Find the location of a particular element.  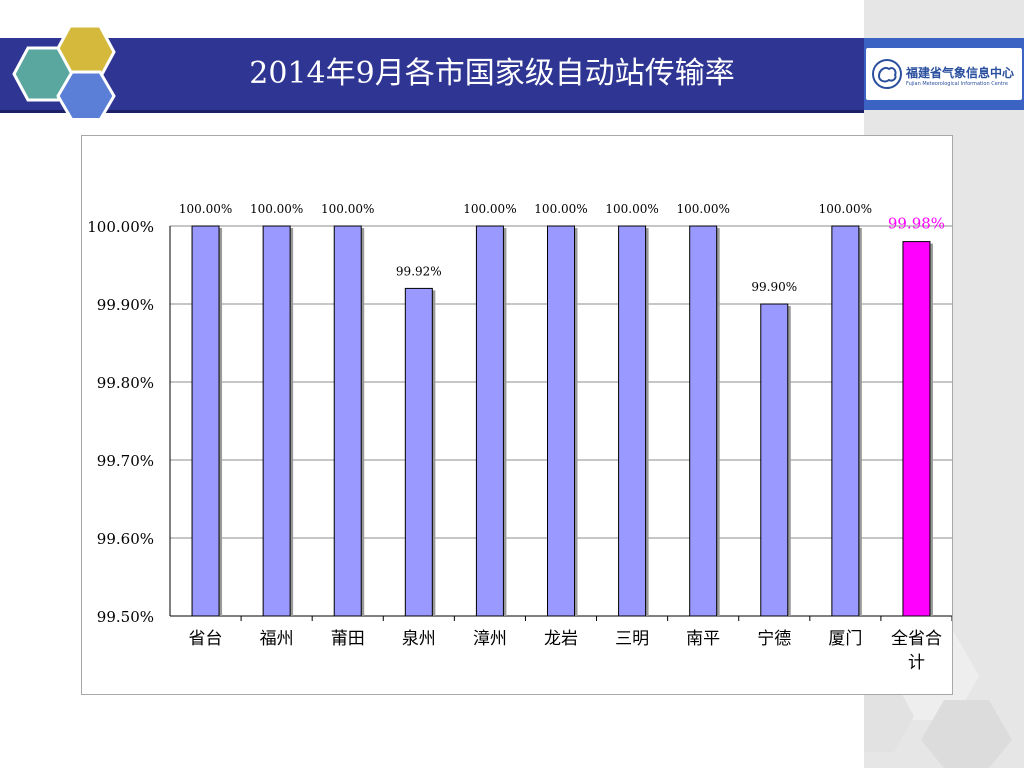

x-tick-label: 宁德 is located at coordinates (774, 639).